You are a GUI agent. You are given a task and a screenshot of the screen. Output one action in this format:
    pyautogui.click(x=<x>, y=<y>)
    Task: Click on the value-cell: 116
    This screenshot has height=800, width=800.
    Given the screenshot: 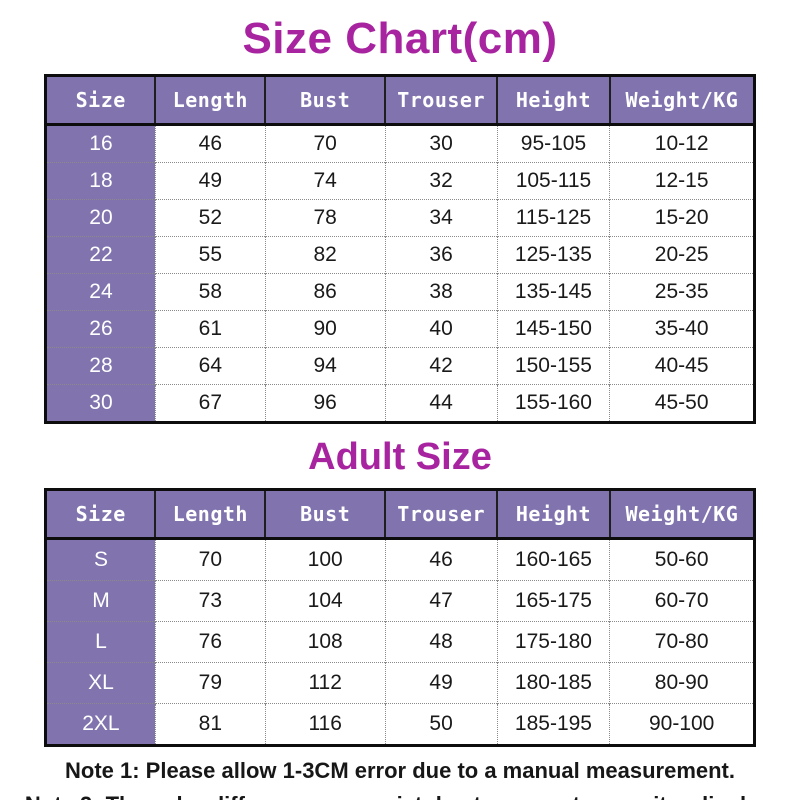 What is the action you would take?
    pyautogui.click(x=325, y=724)
    